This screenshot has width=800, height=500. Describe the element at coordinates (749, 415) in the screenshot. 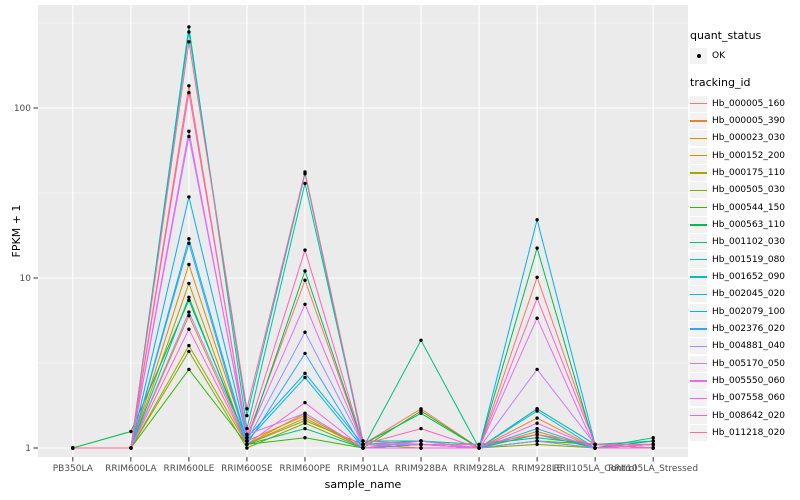

I see `legend-label: Hb_008642_020` at that location.